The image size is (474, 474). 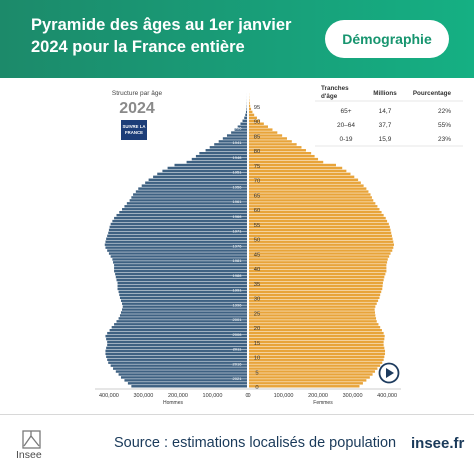 I want to click on insee-site-link: insee.fr, so click(x=438, y=443).